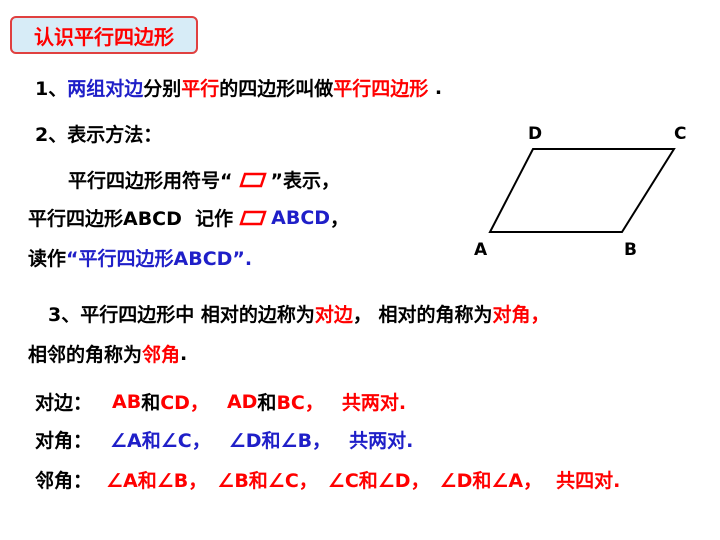 The width and height of the screenshot is (720, 540). Describe the element at coordinates (51, 89) in the screenshot. I see `text: 1、` at that location.